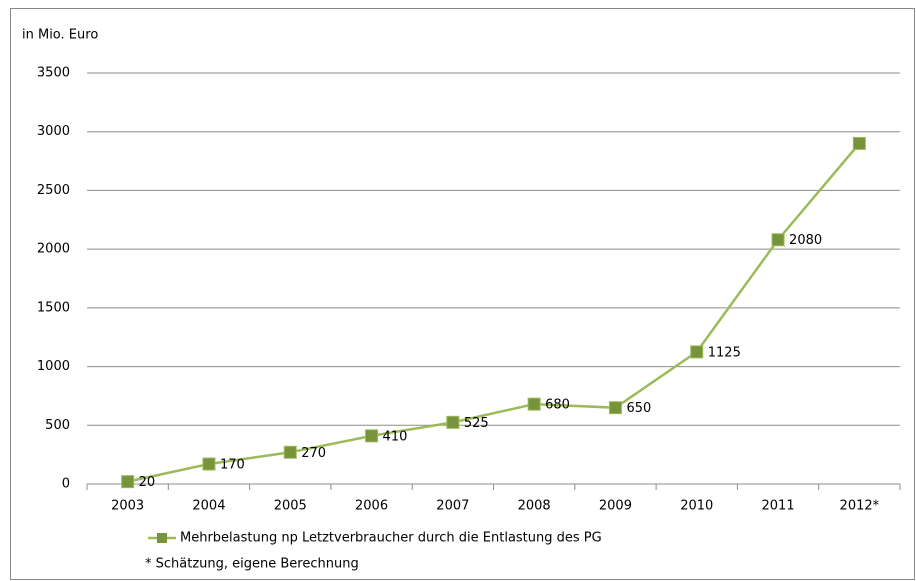  What do you see at coordinates (147, 482) in the screenshot?
I see `data-label: 20` at bounding box center [147, 482].